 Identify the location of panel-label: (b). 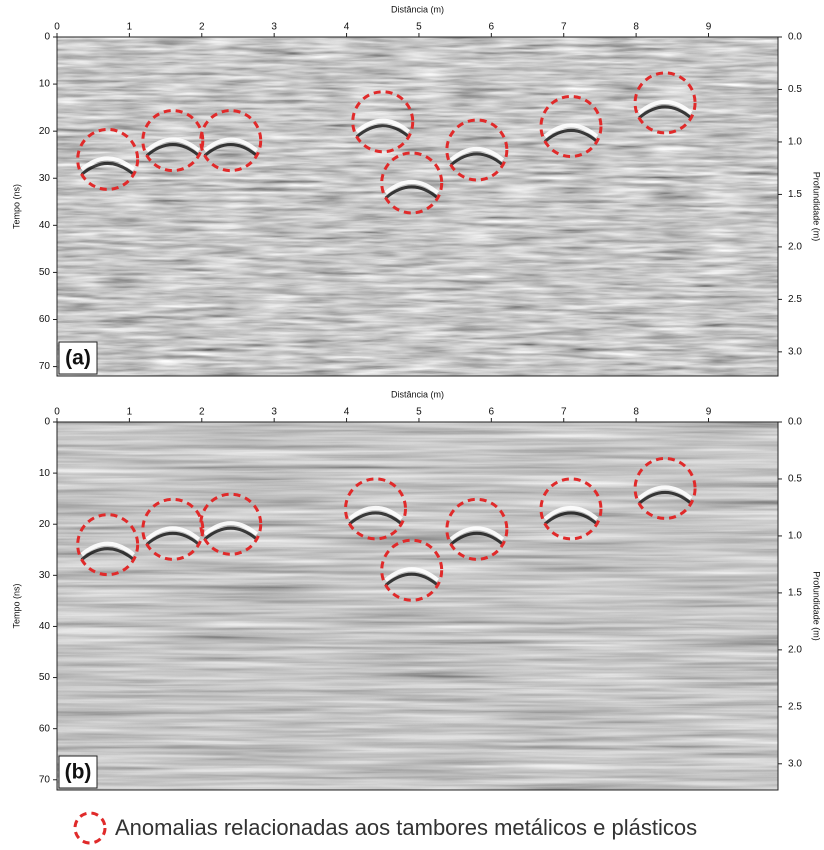
(78, 772).